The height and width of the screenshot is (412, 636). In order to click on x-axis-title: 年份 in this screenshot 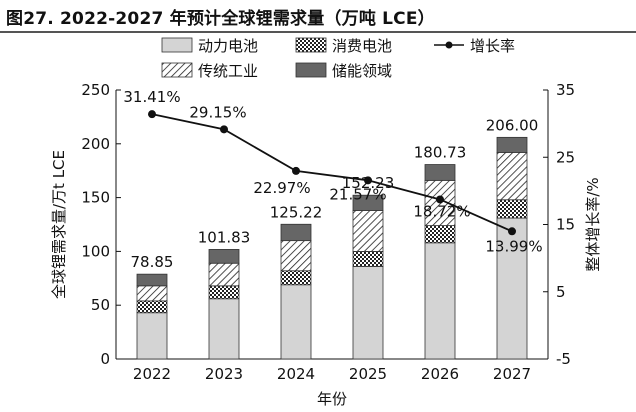, I will do `click(332, 399)`.